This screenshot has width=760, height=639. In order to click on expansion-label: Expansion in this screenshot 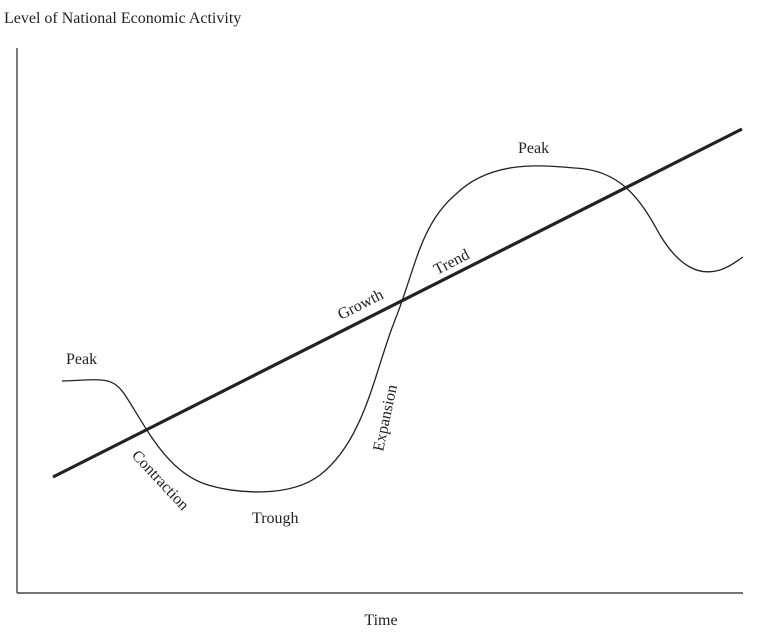, I will do `click(385, 418)`.